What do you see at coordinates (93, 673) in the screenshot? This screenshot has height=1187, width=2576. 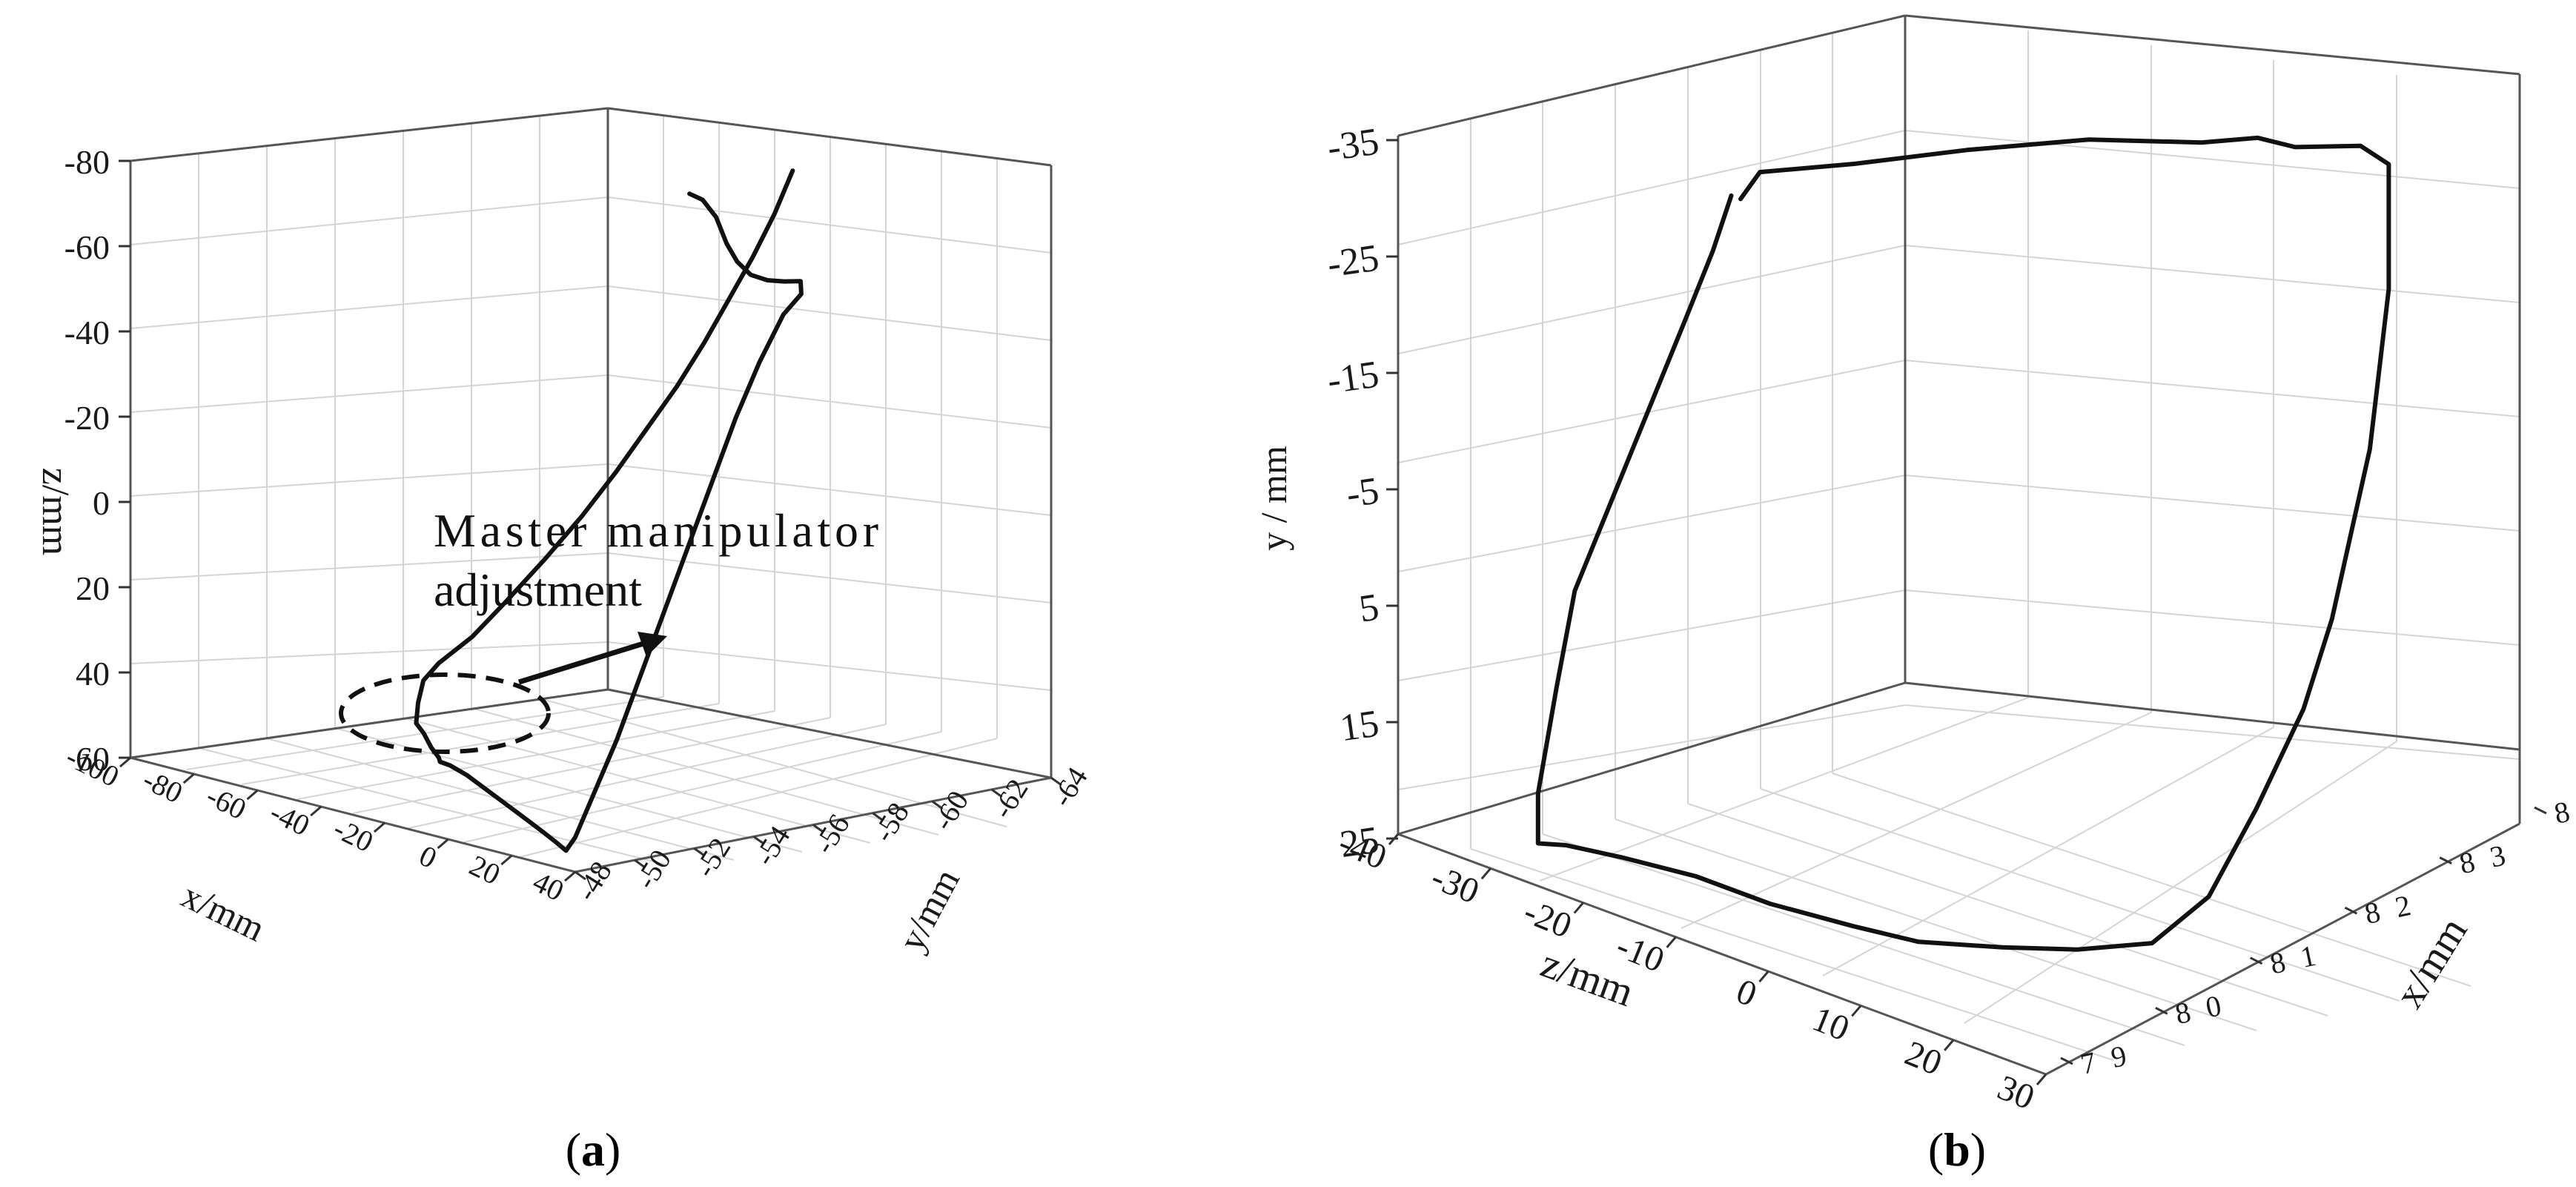 I see `panel-a-z-tick-label: 40` at bounding box center [93, 673].